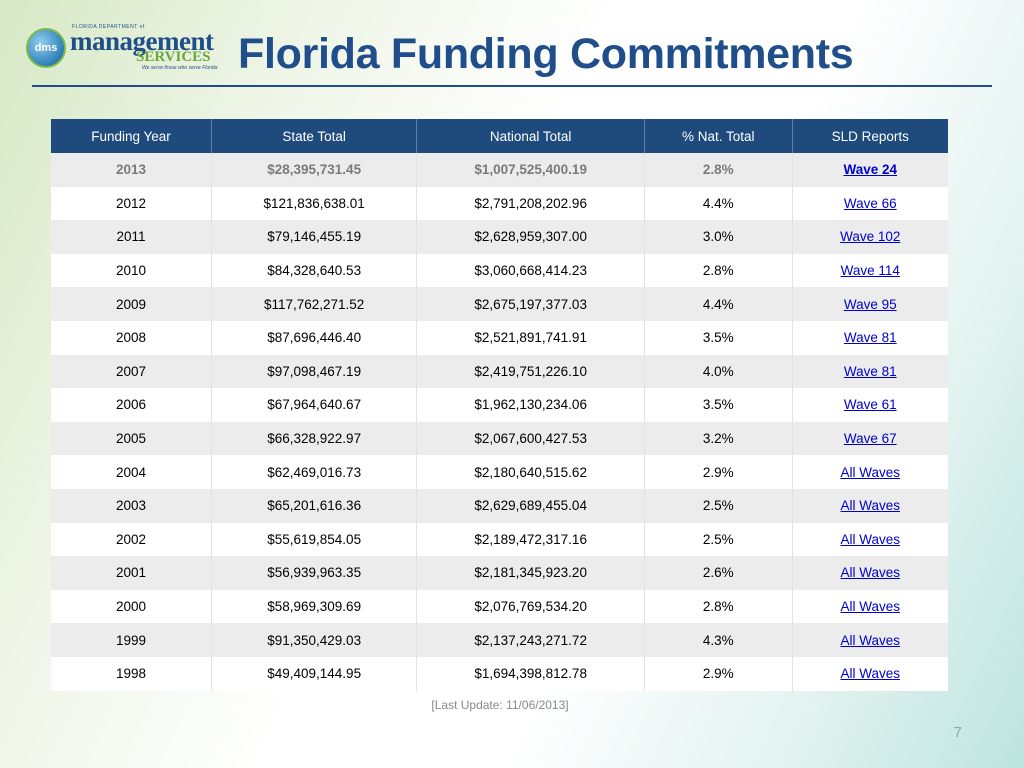 This screenshot has width=1024, height=768. What do you see at coordinates (314, 371) in the screenshot?
I see `cell-state-total: $97,098,467.19` at bounding box center [314, 371].